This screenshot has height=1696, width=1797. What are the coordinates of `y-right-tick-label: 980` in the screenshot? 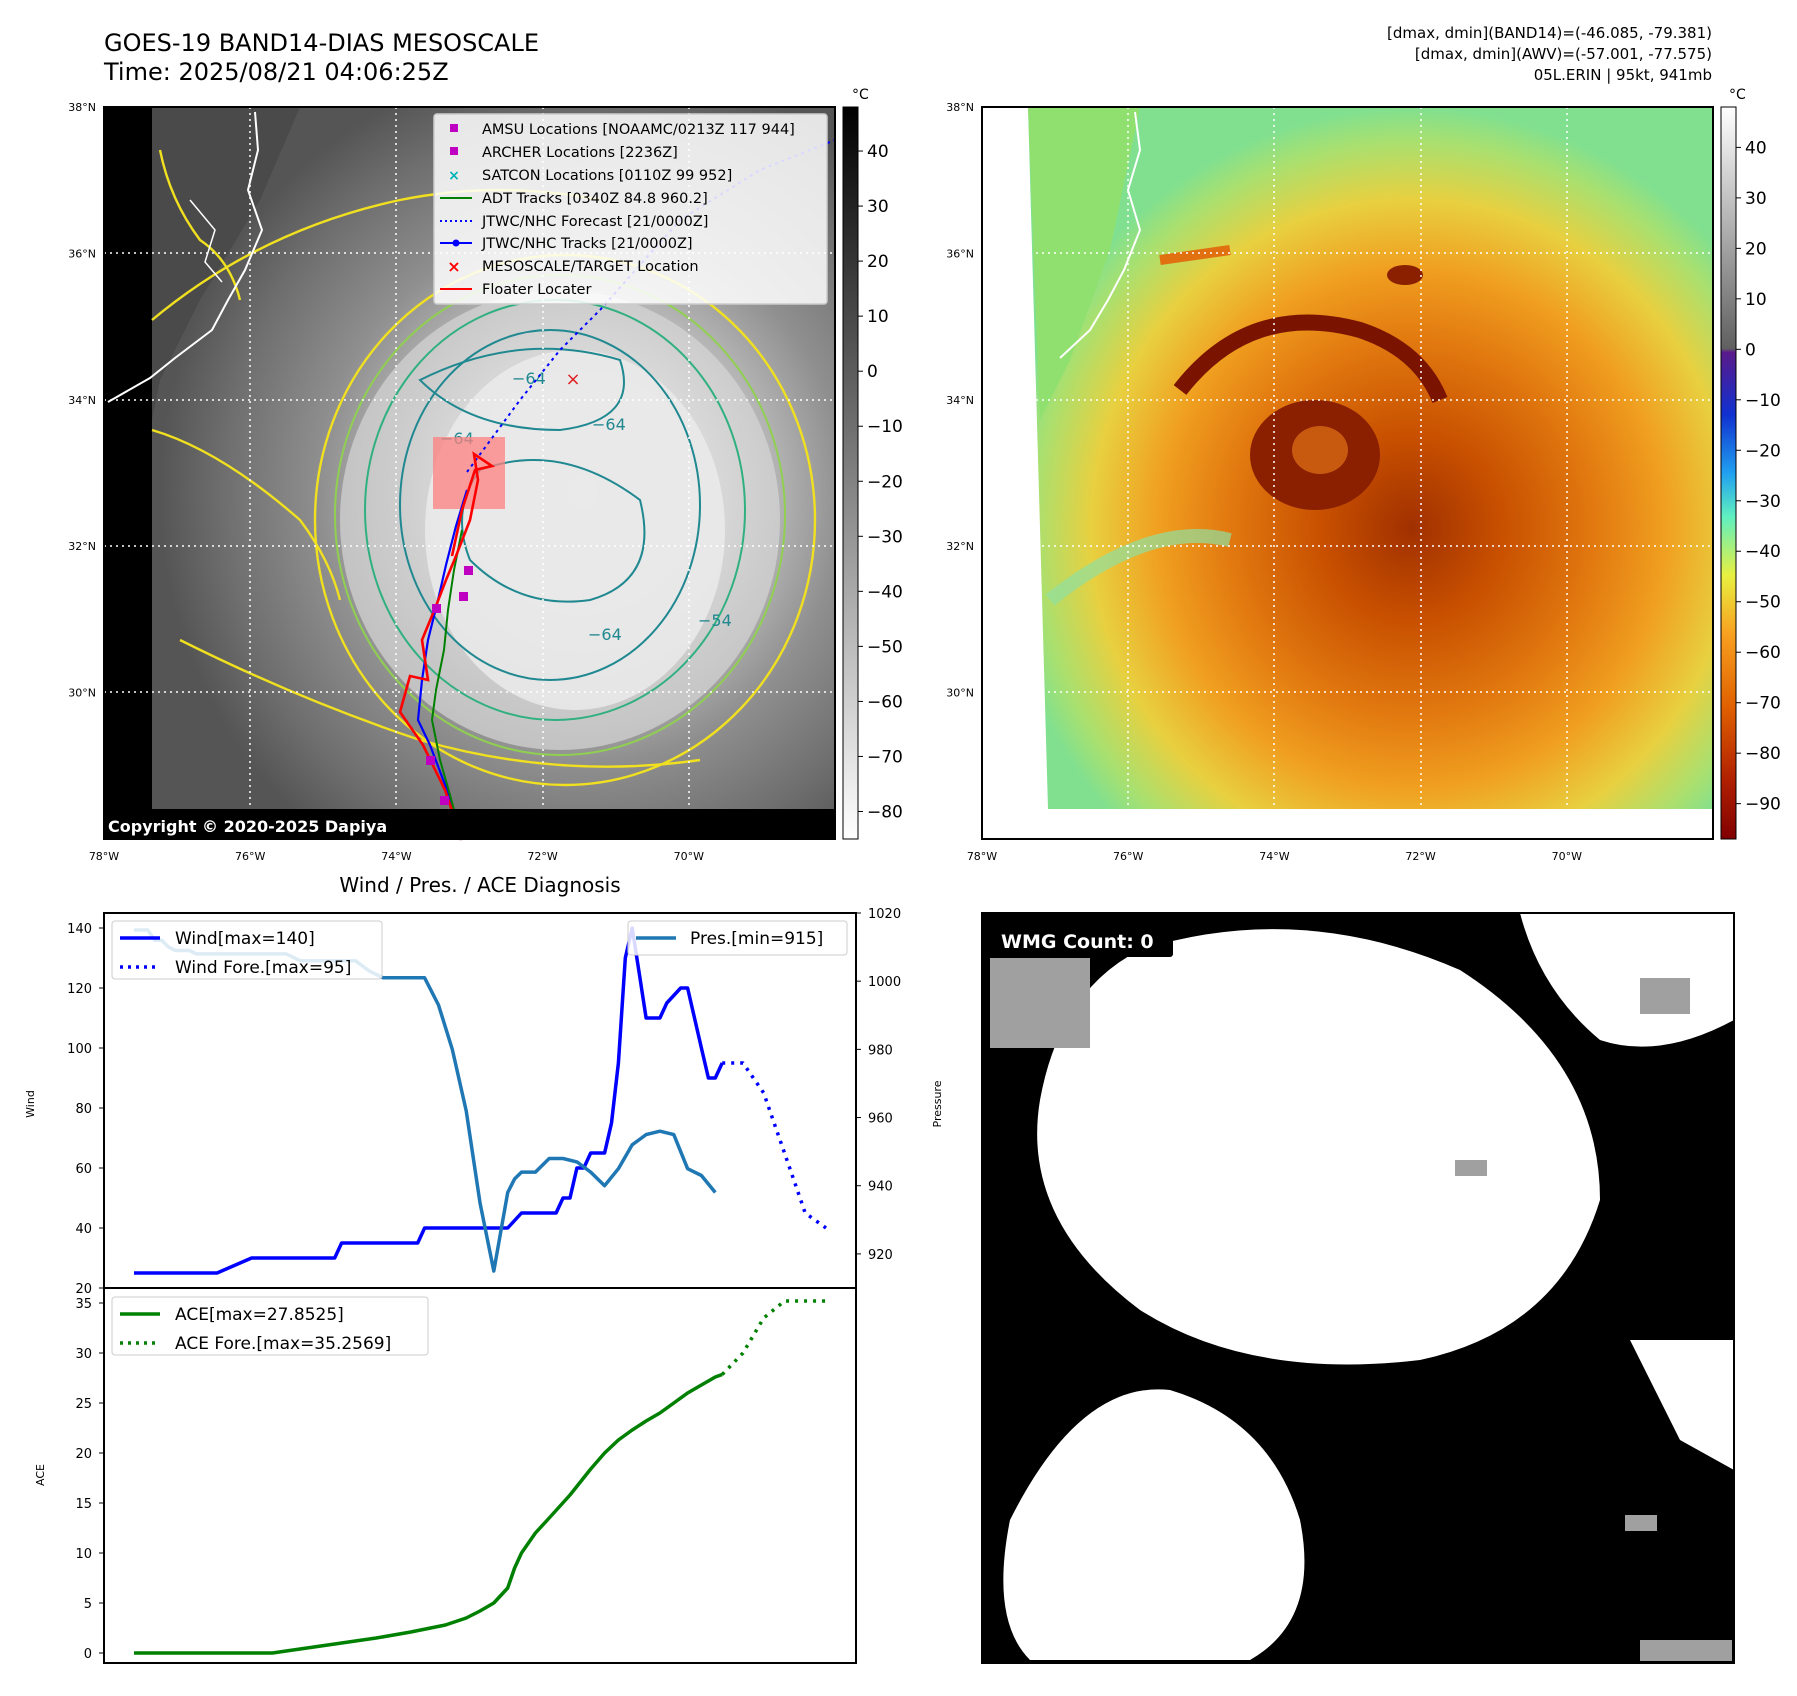 It's located at (880, 1050).